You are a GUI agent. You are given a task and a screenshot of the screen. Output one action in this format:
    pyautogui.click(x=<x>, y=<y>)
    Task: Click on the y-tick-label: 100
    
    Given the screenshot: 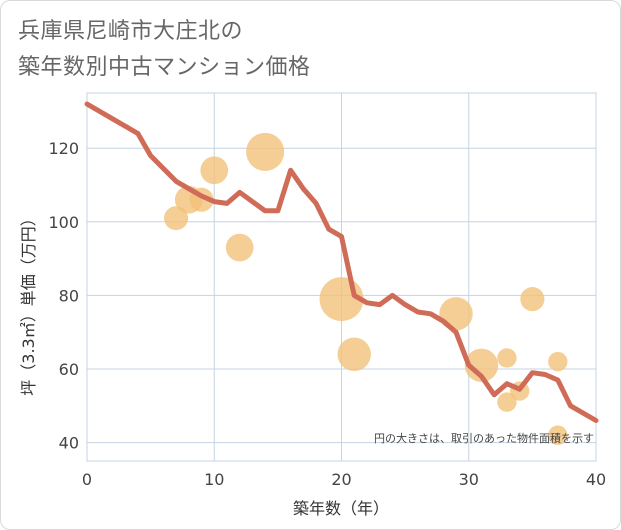 What is the action you would take?
    pyautogui.click(x=63, y=222)
    